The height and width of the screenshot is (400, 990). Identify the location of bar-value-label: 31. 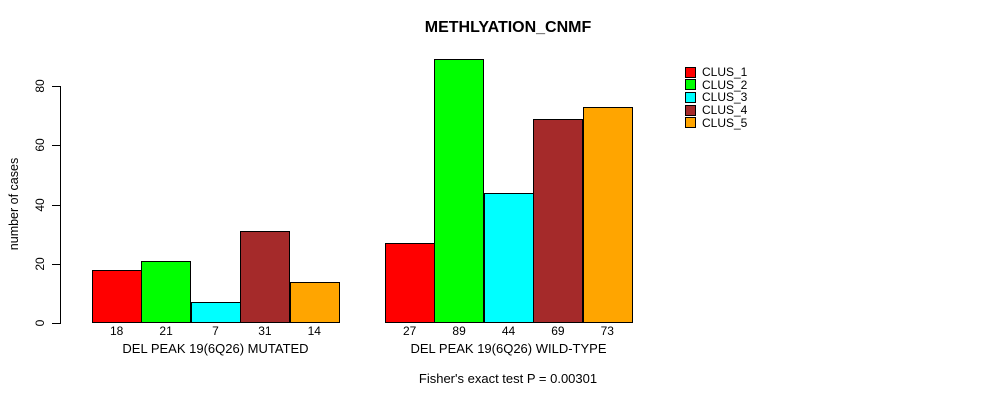
(265, 331).